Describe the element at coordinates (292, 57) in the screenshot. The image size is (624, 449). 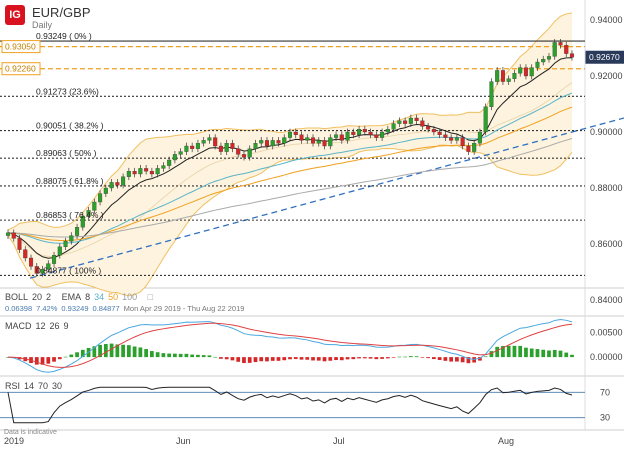
I see `orange-levels` at that location.